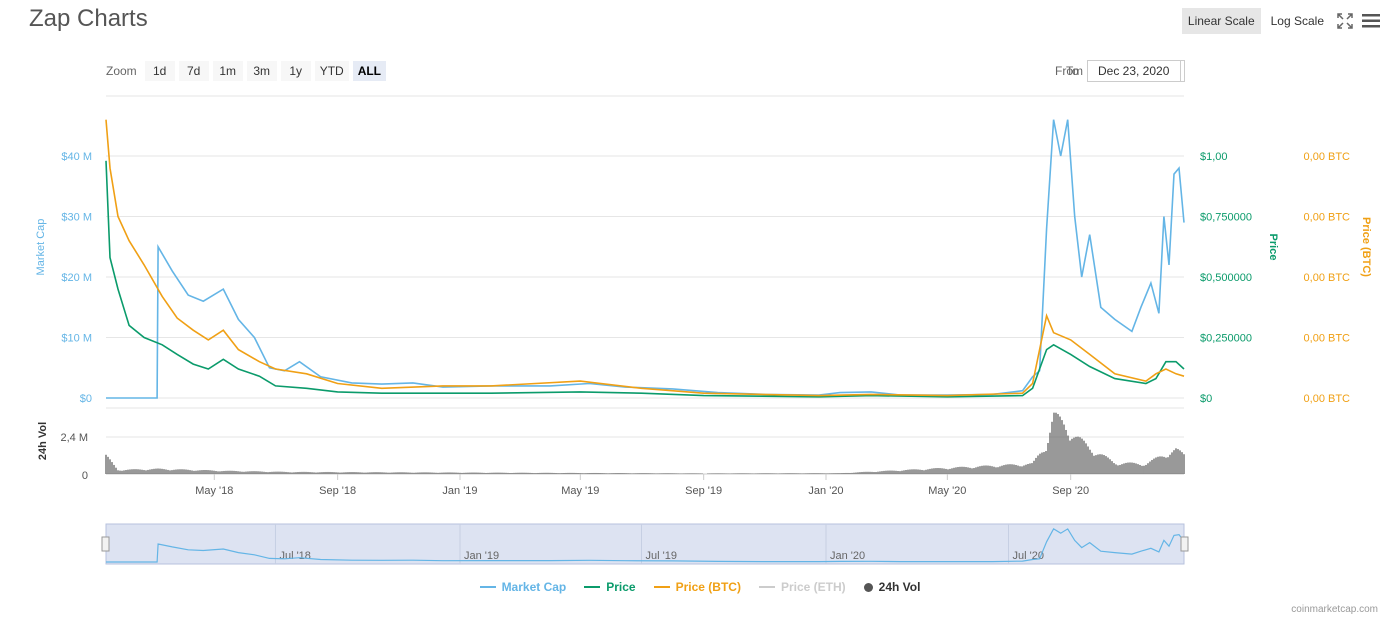  I want to click on zoom-1m-button: 1m, so click(227, 71).